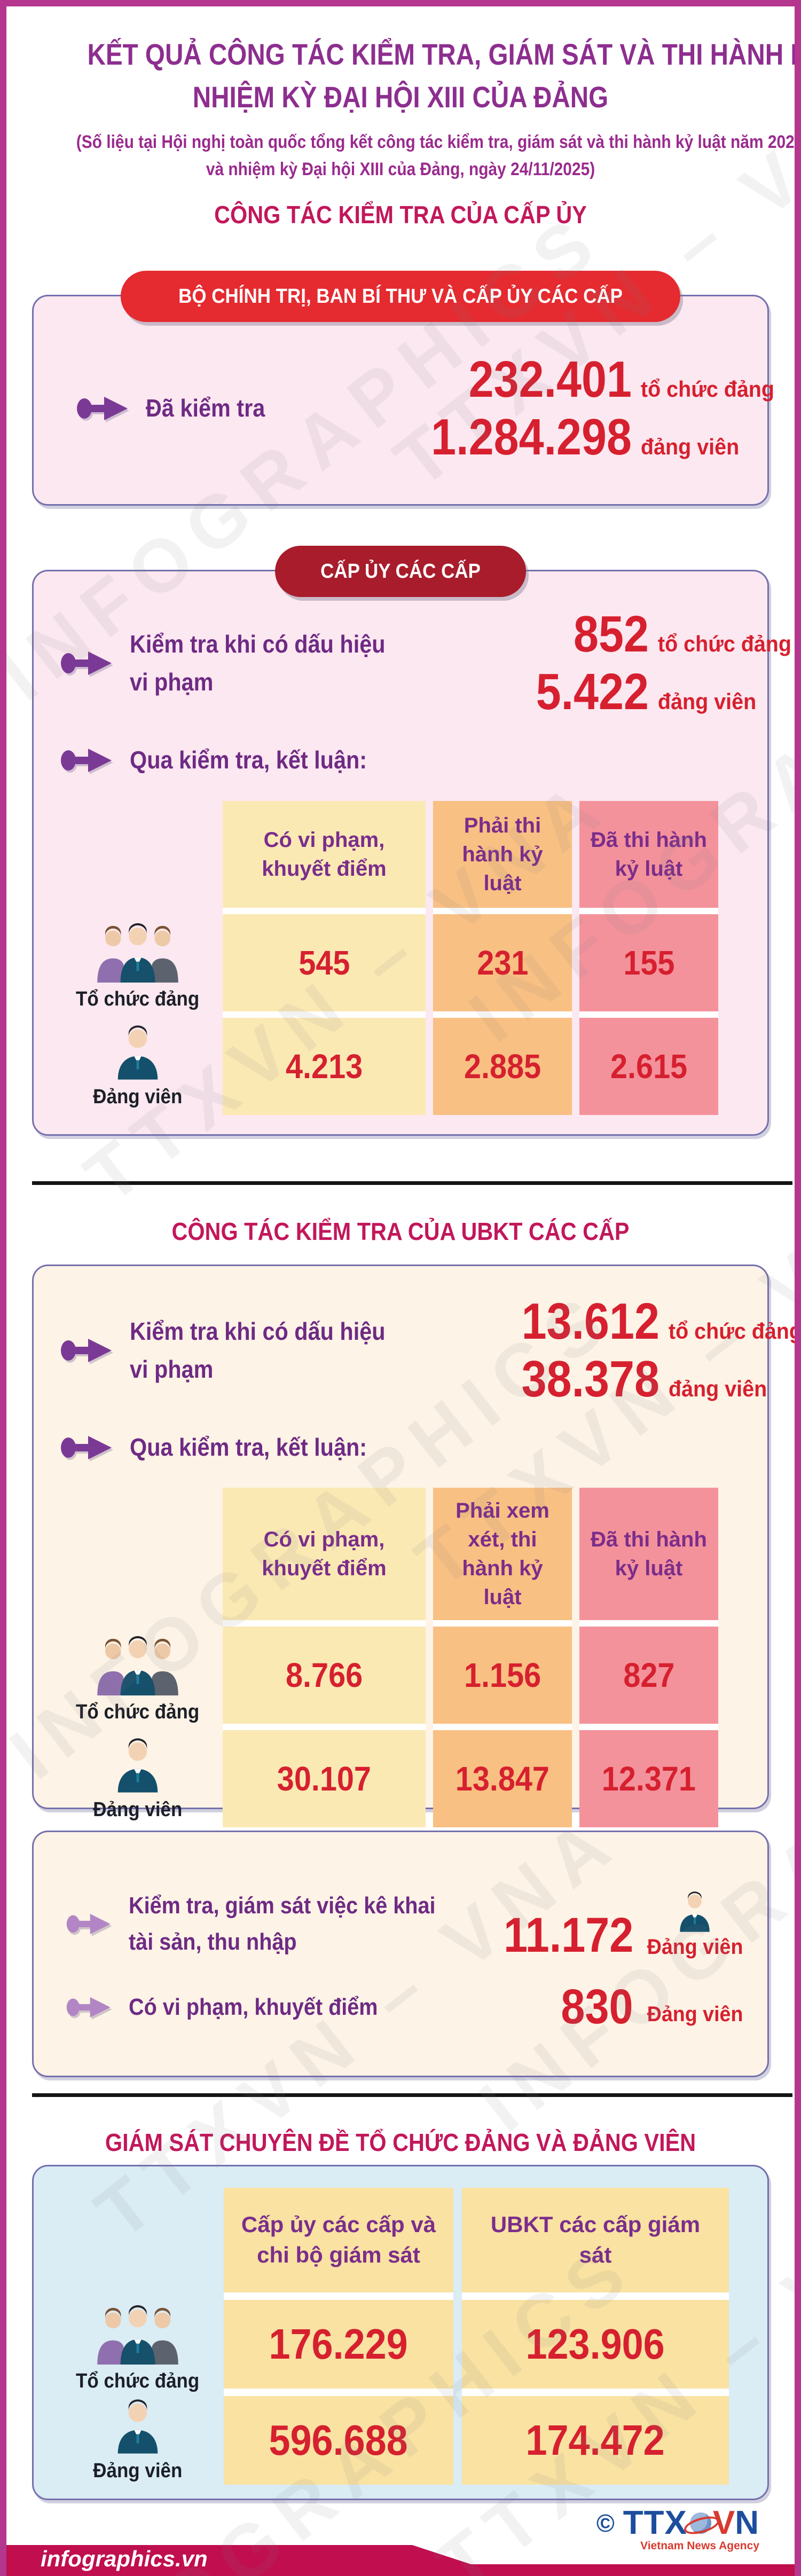  Describe the element at coordinates (206, 408) in the screenshot. I see `da-kiem-tra-label: Đã kiểm tra` at that location.